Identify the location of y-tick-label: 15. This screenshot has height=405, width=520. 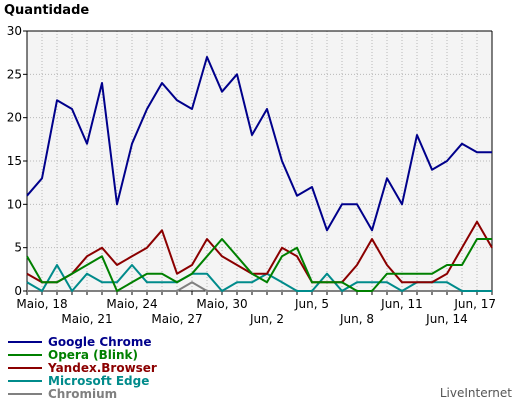
(14, 161).